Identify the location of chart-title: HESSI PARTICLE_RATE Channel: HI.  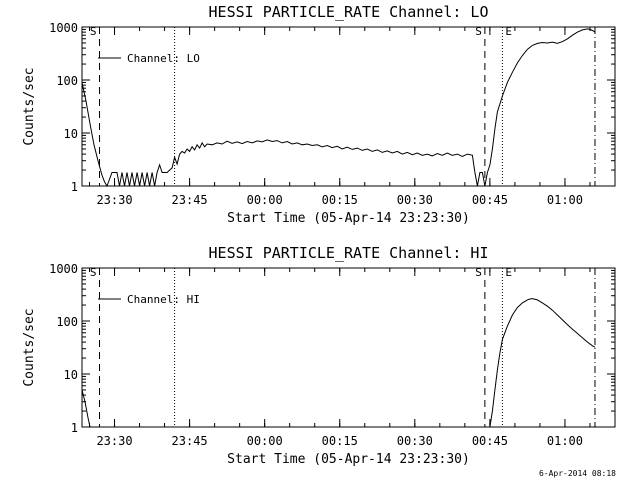
(349, 253).